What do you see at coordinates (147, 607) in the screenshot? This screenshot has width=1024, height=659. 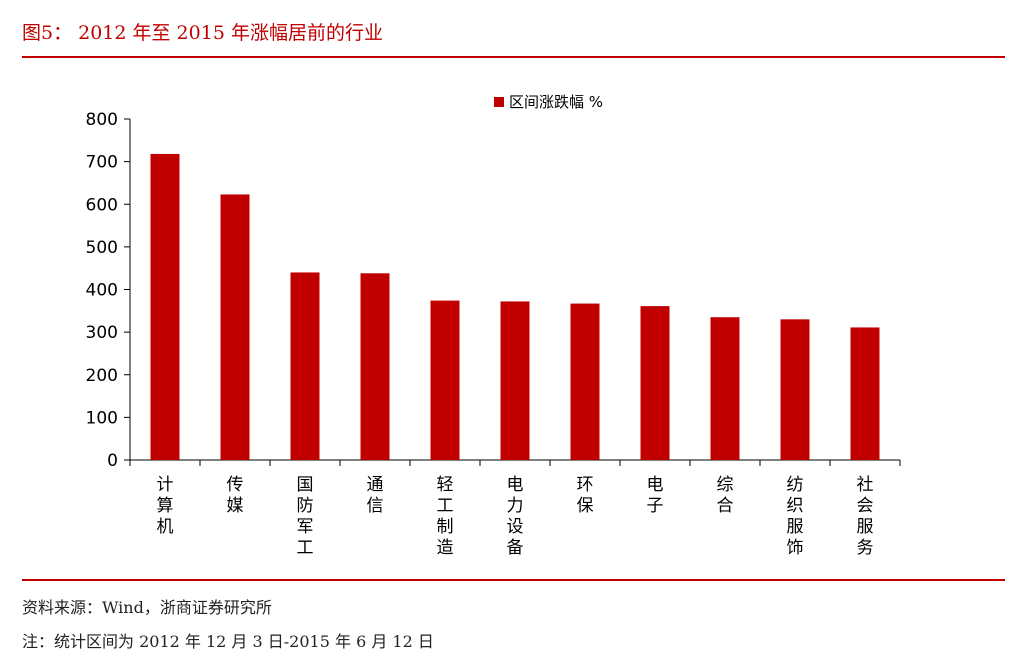 I see `source-note: 资料来源：Wind，浙商证券研究所` at bounding box center [147, 607].